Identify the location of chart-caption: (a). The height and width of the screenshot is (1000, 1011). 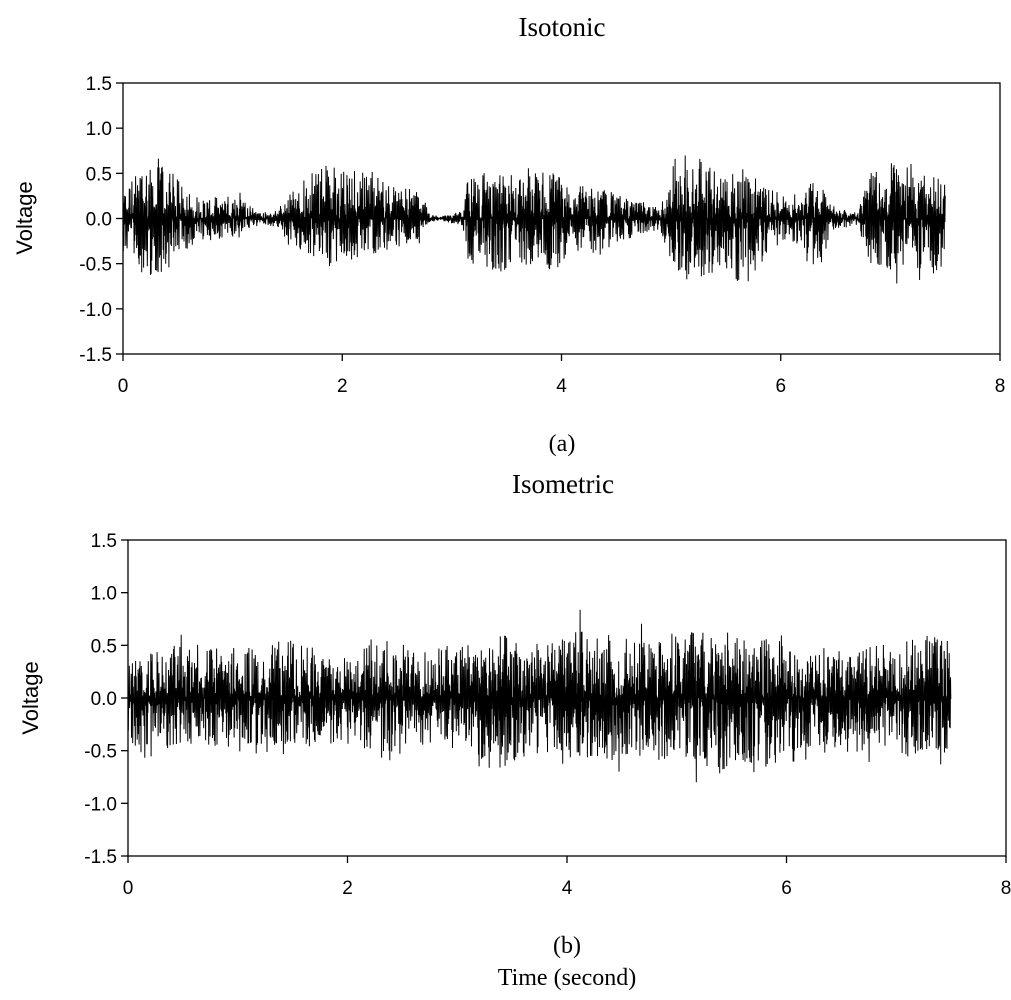
(562, 444).